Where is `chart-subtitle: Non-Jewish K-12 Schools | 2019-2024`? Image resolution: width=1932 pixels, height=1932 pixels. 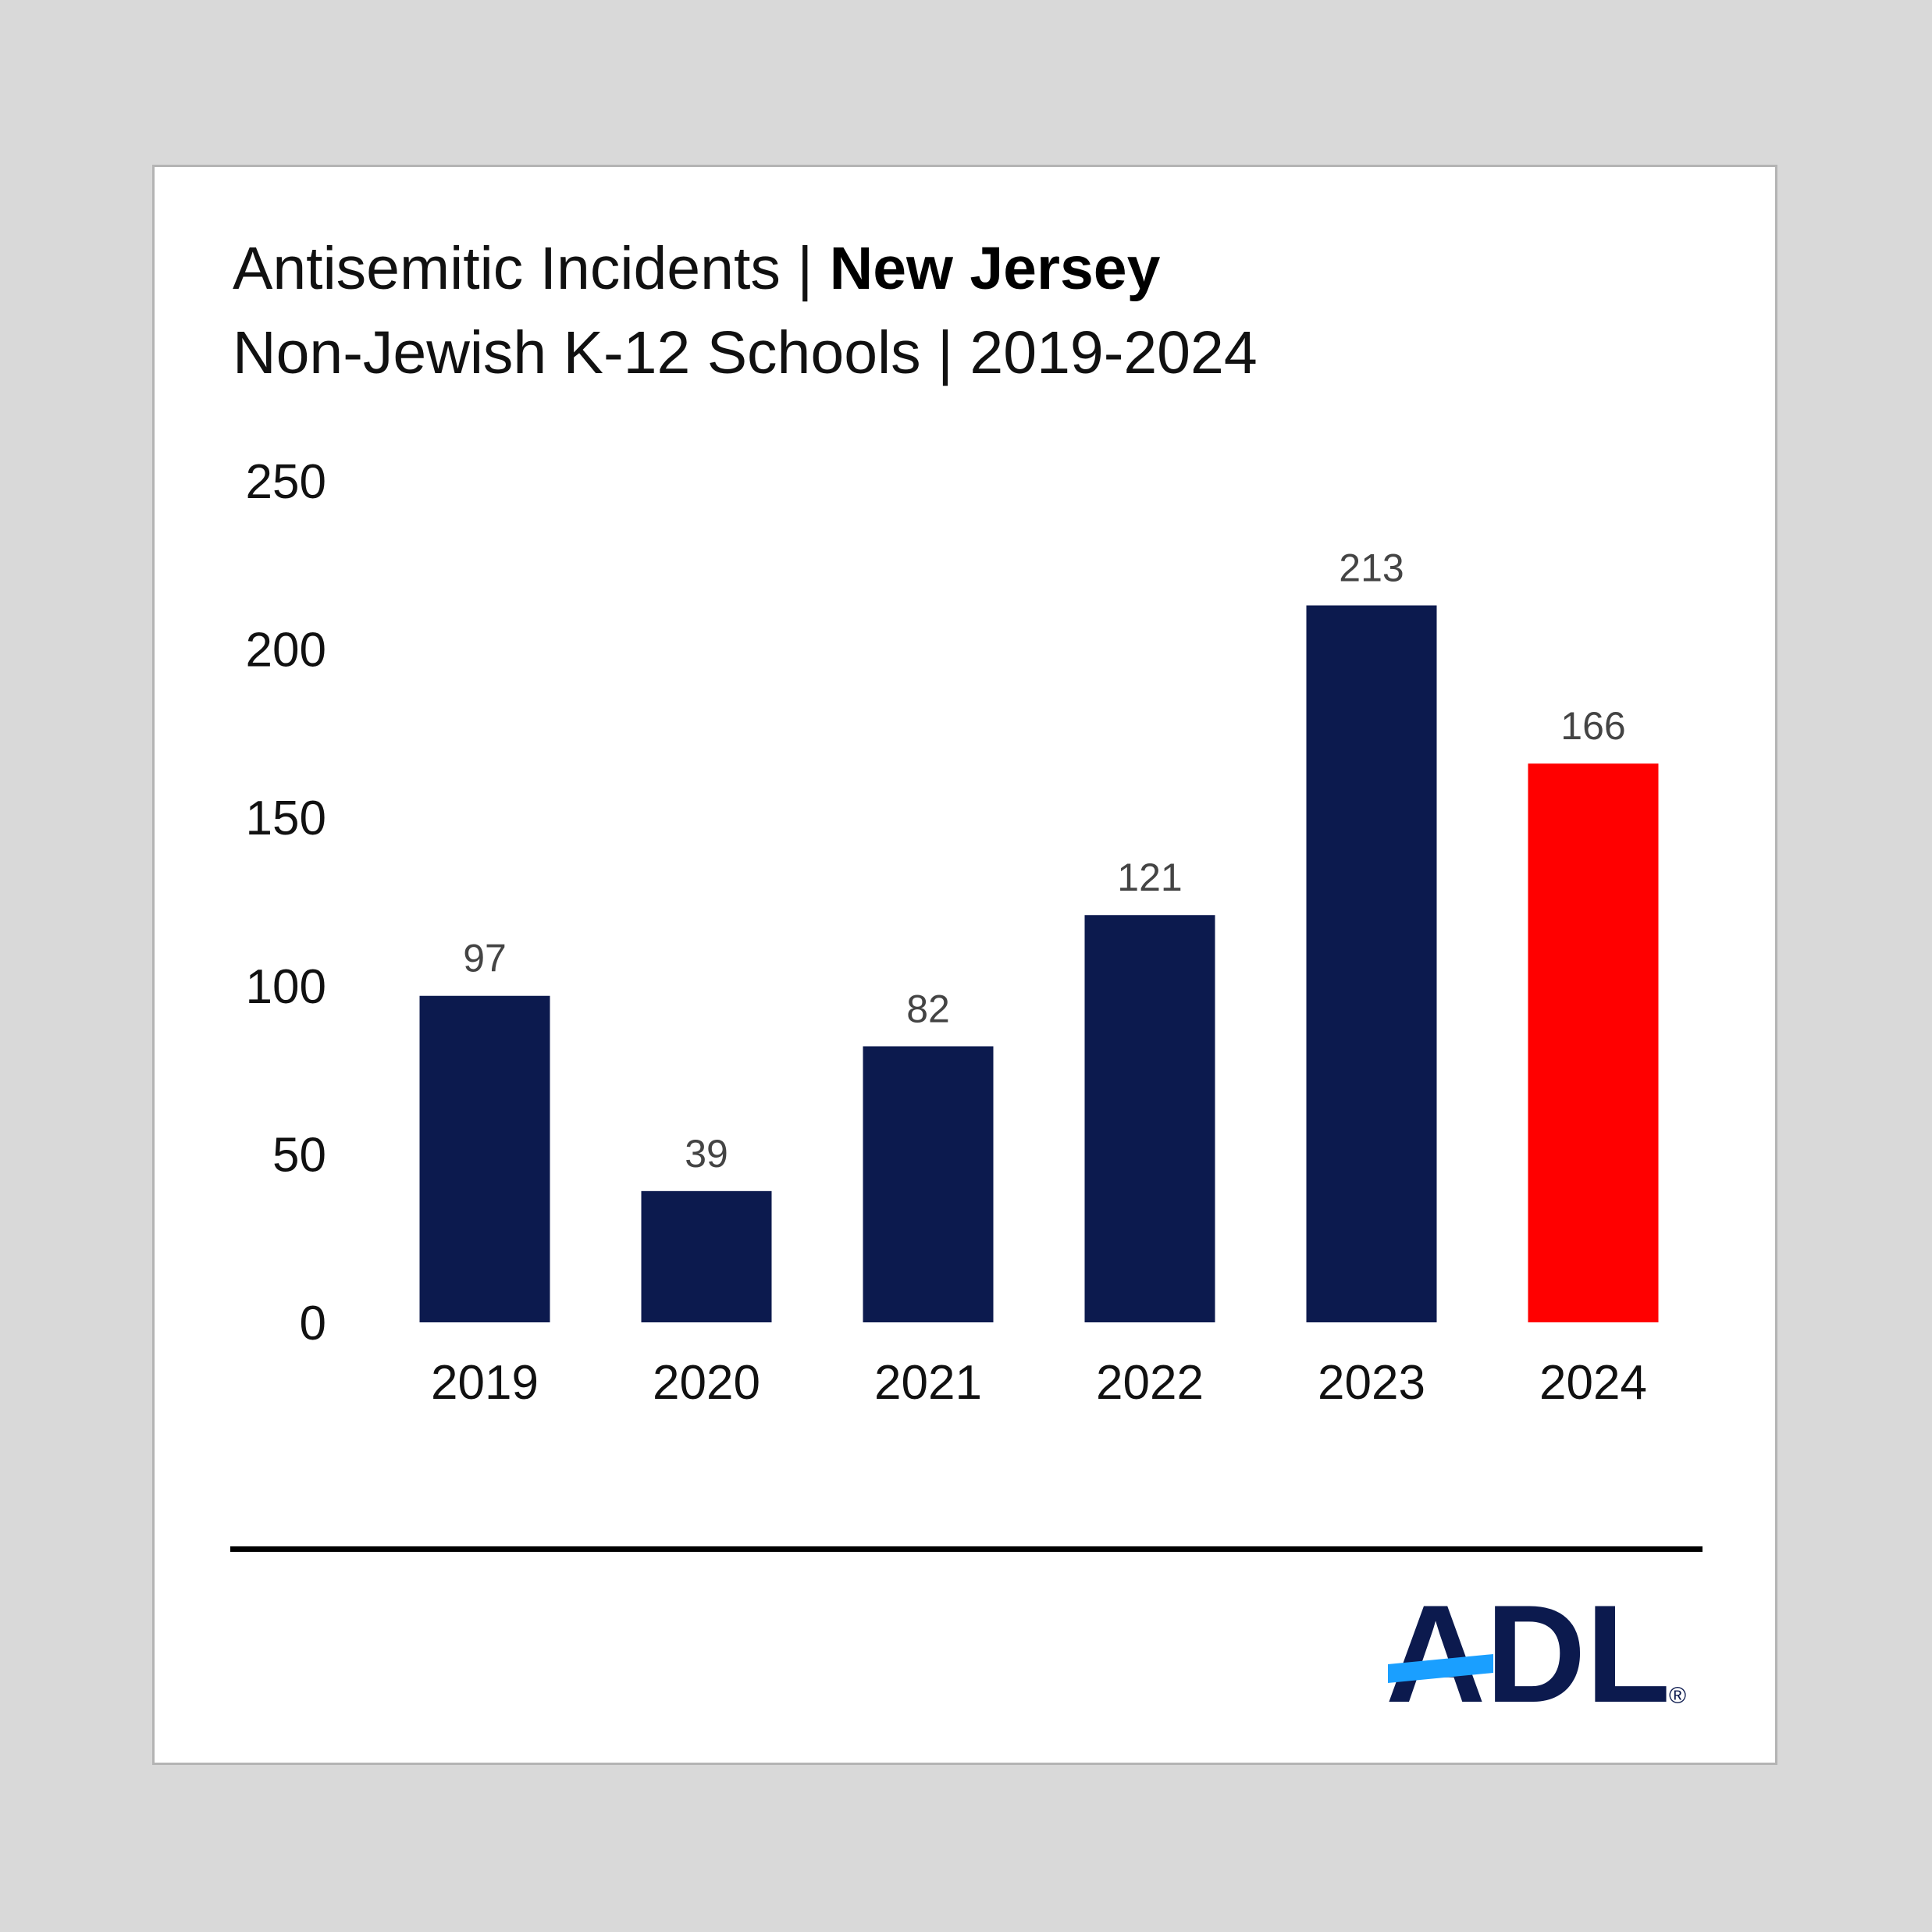
chart-subtitle: Non-Jewish K-12 Schools | 2019-2024 is located at coordinates (745, 352).